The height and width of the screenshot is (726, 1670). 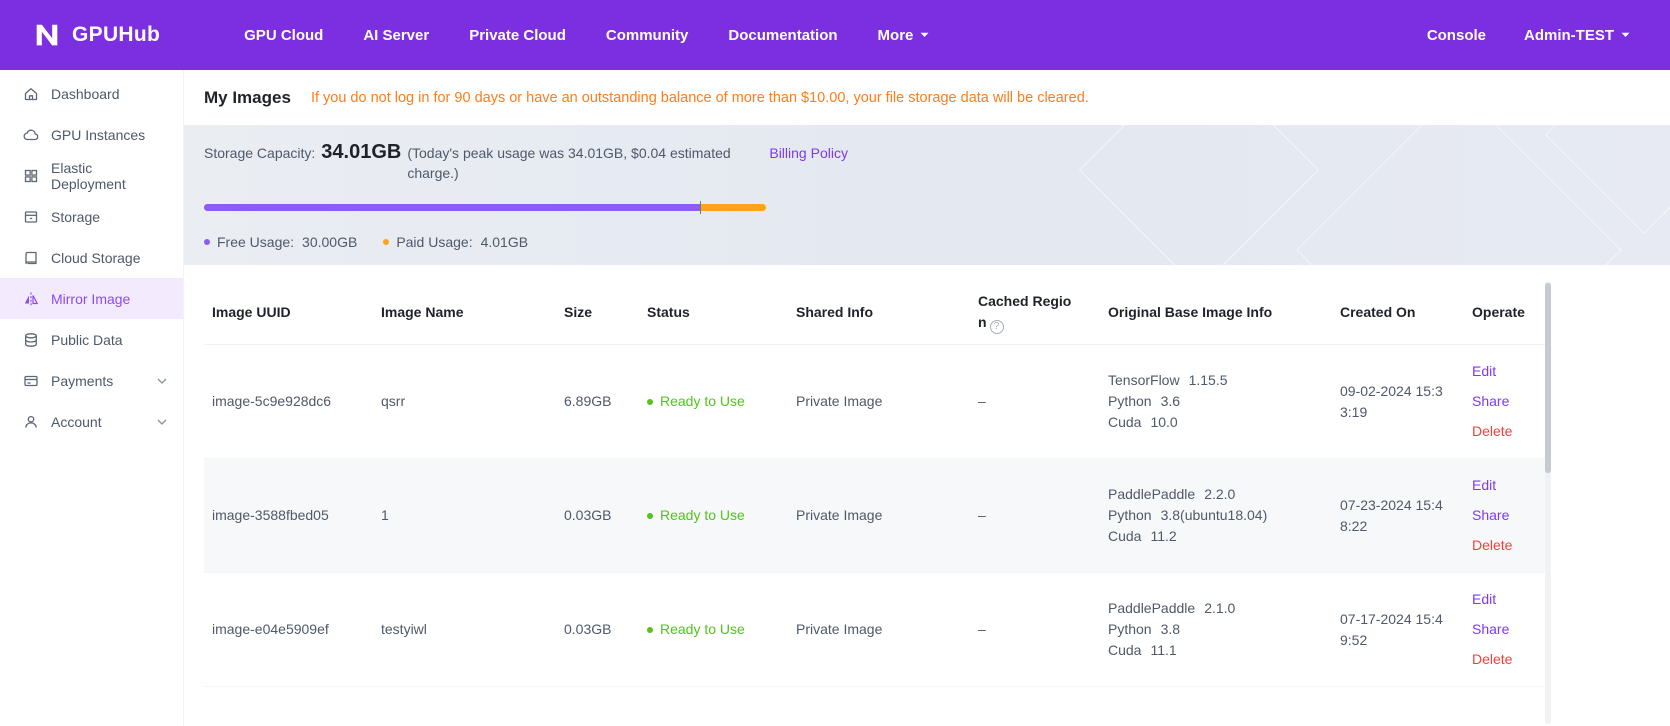 What do you see at coordinates (76, 216) in the screenshot?
I see `sidebar-item-label: Storage` at bounding box center [76, 216].